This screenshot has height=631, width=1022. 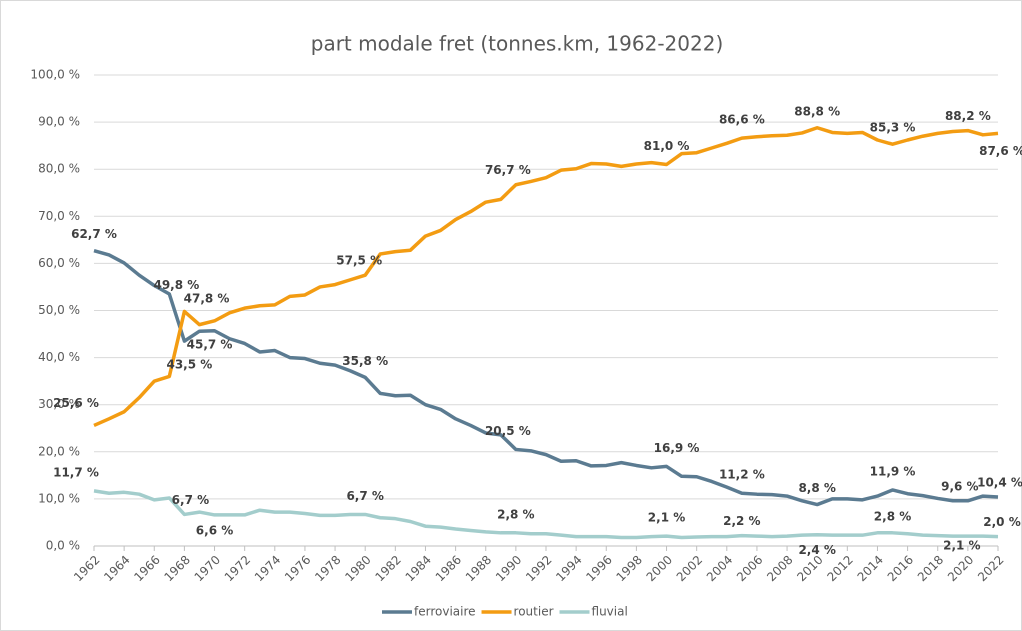 What do you see at coordinates (59, 451) in the screenshot?
I see `y-tick-label: 20,0 %` at bounding box center [59, 451].